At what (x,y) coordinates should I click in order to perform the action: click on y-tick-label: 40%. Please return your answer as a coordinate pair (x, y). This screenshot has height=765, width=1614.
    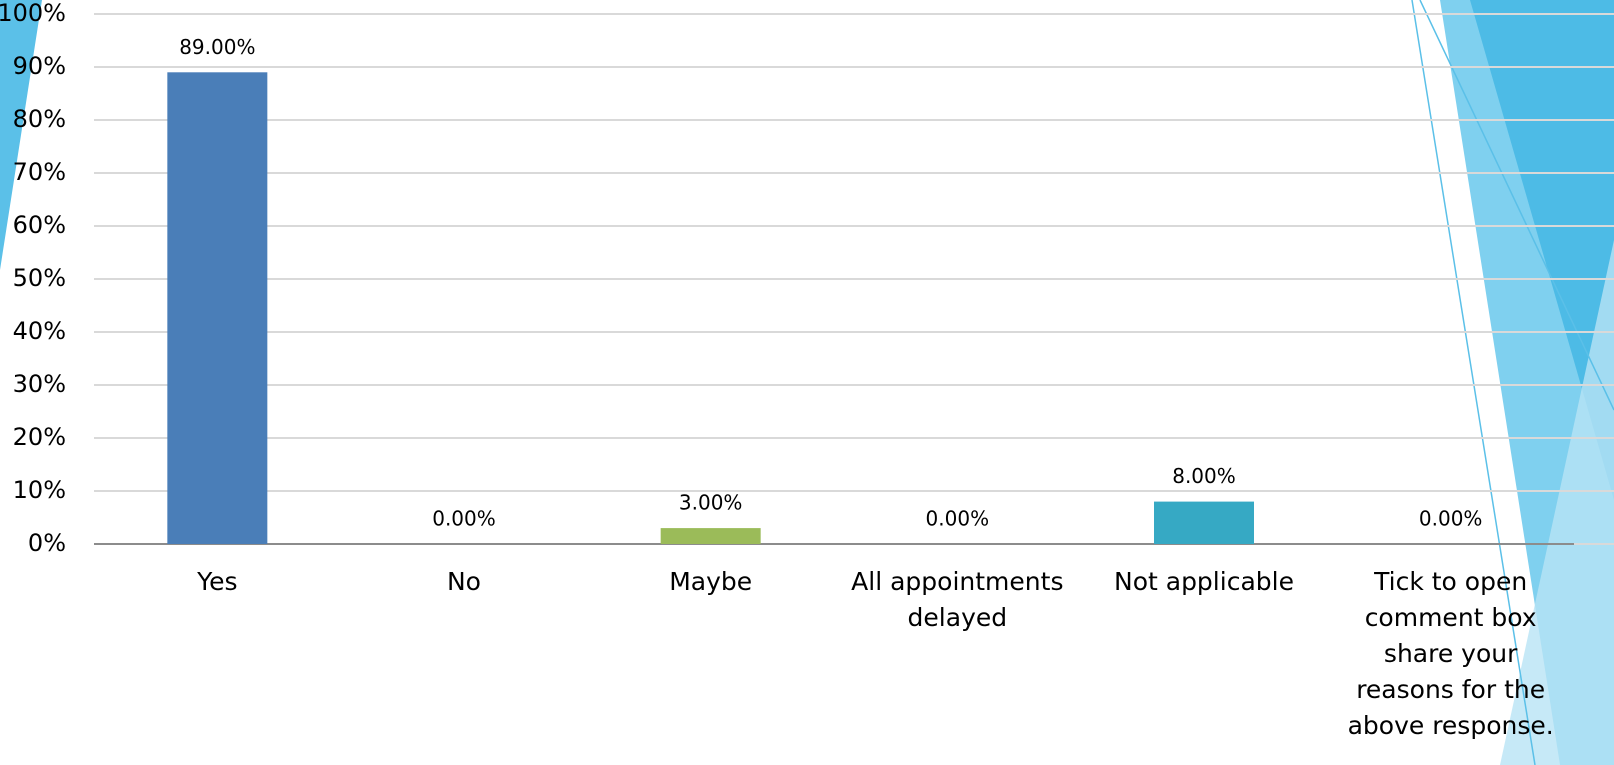
    Looking at the image, I should click on (39, 331).